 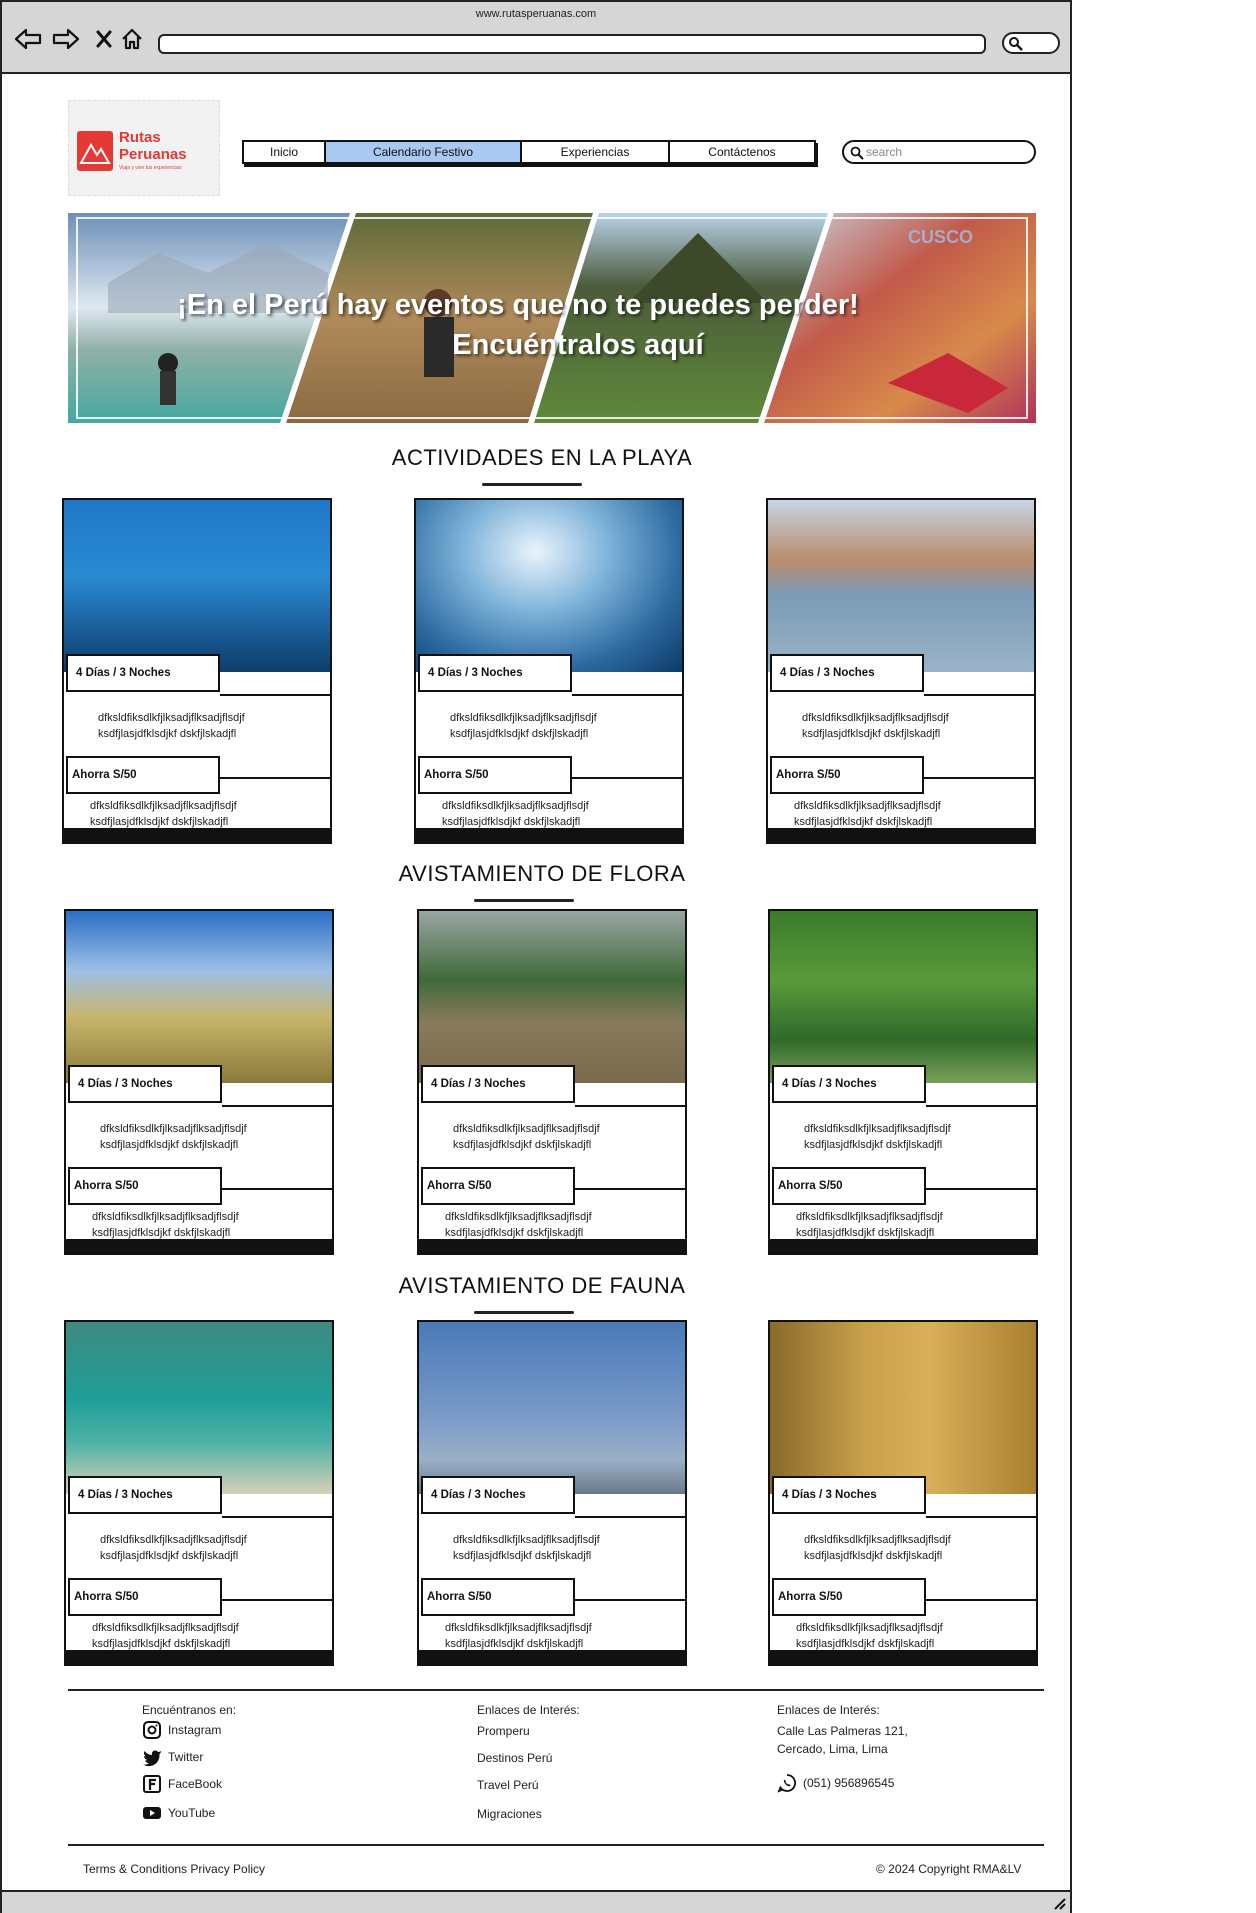 I want to click on footer-phone: (051) 956896545, so click(x=835, y=1783).